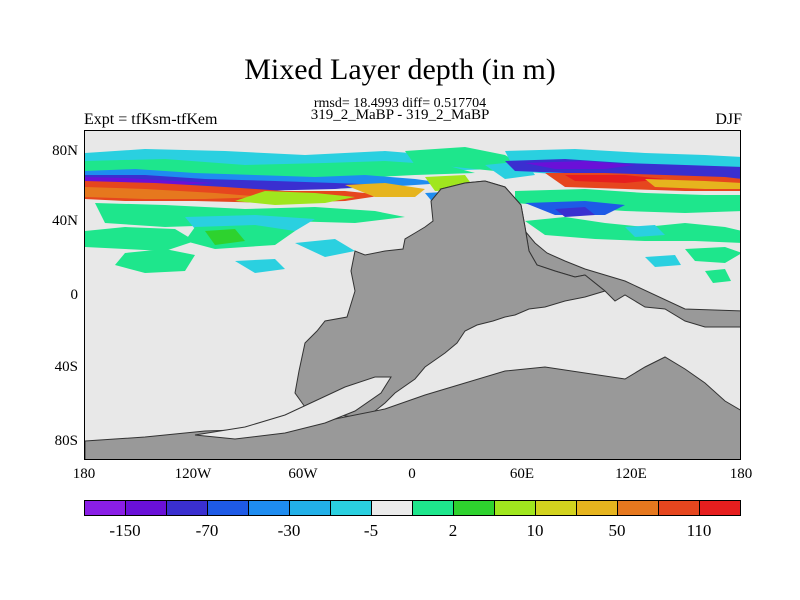 The image size is (800, 600). I want to click on colorbar-label: -70, so click(207, 530).